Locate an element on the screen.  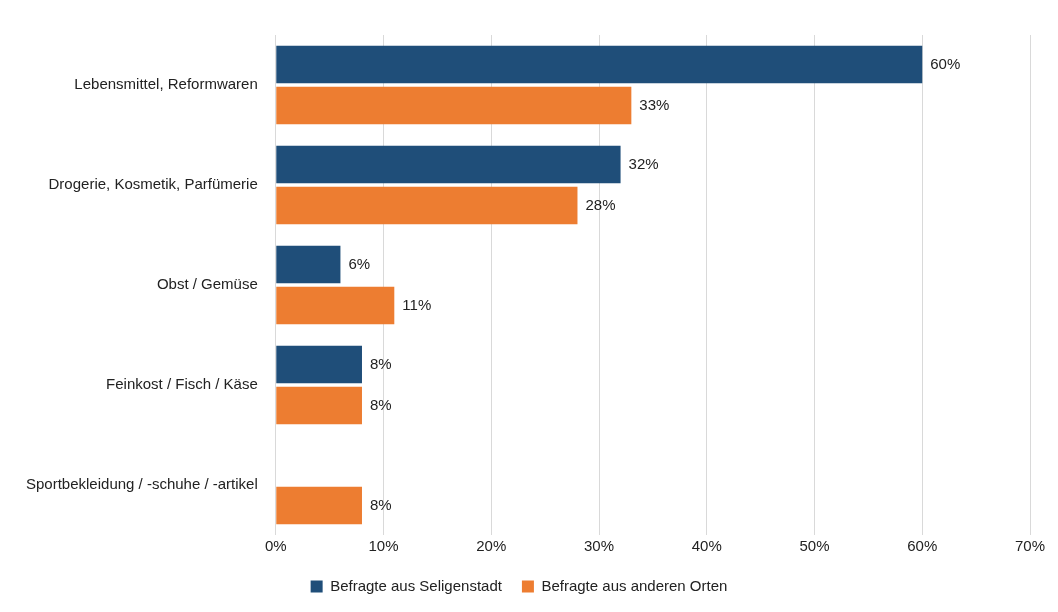
x-tick-label: 10% is located at coordinates (383, 546).